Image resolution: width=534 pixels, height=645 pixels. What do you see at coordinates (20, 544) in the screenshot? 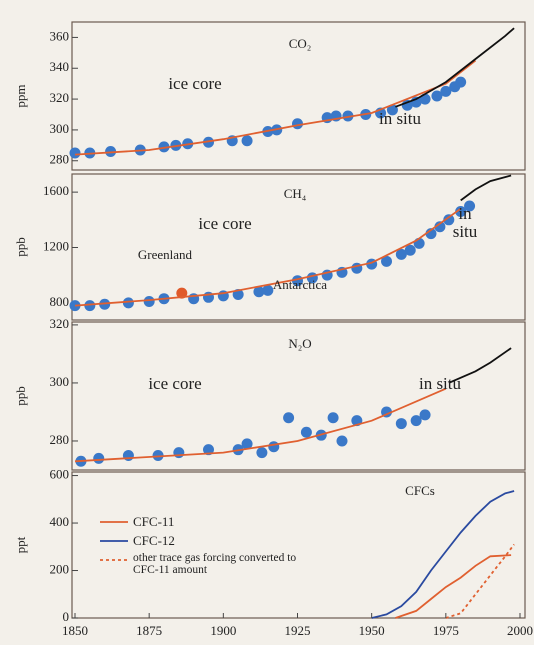
I see `y-axis-label: ppt` at bounding box center [20, 544].